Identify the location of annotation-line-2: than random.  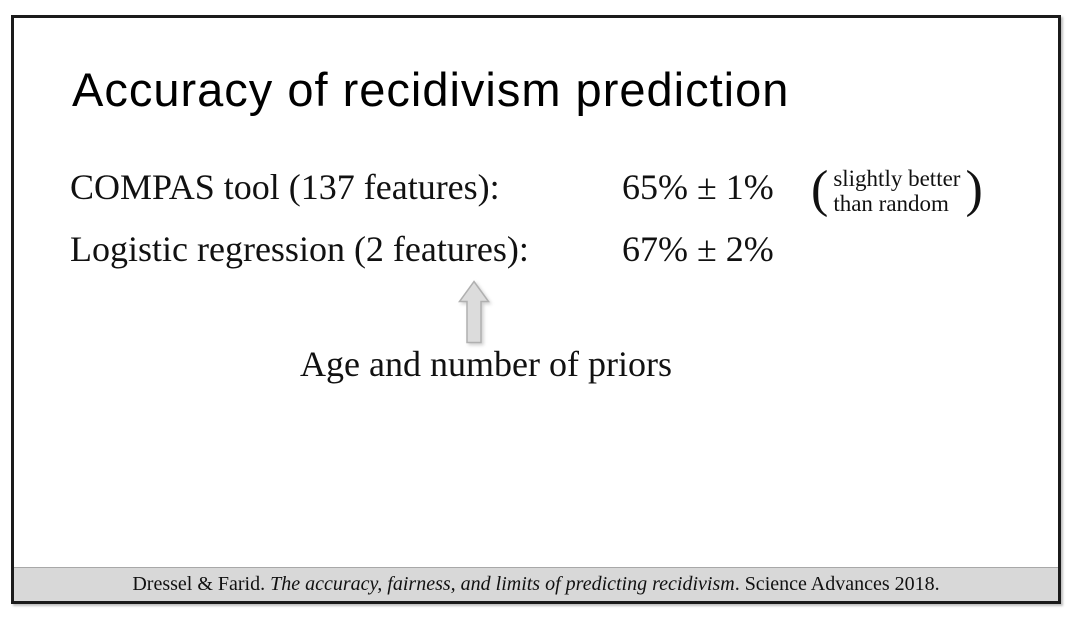
(891, 203).